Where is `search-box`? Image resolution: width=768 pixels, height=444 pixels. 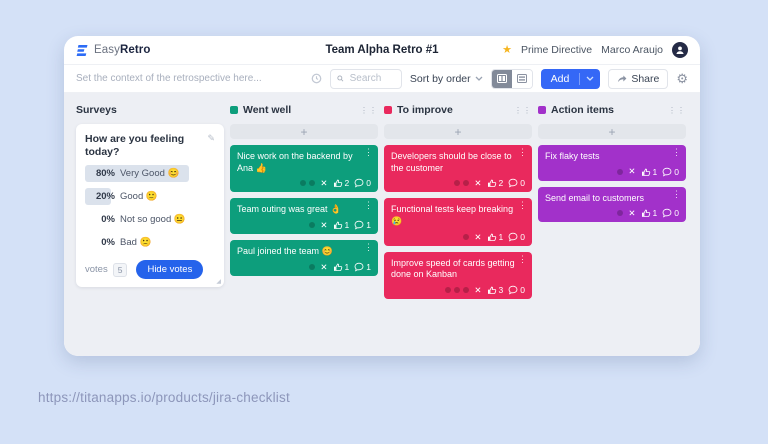 search-box is located at coordinates (365, 78).